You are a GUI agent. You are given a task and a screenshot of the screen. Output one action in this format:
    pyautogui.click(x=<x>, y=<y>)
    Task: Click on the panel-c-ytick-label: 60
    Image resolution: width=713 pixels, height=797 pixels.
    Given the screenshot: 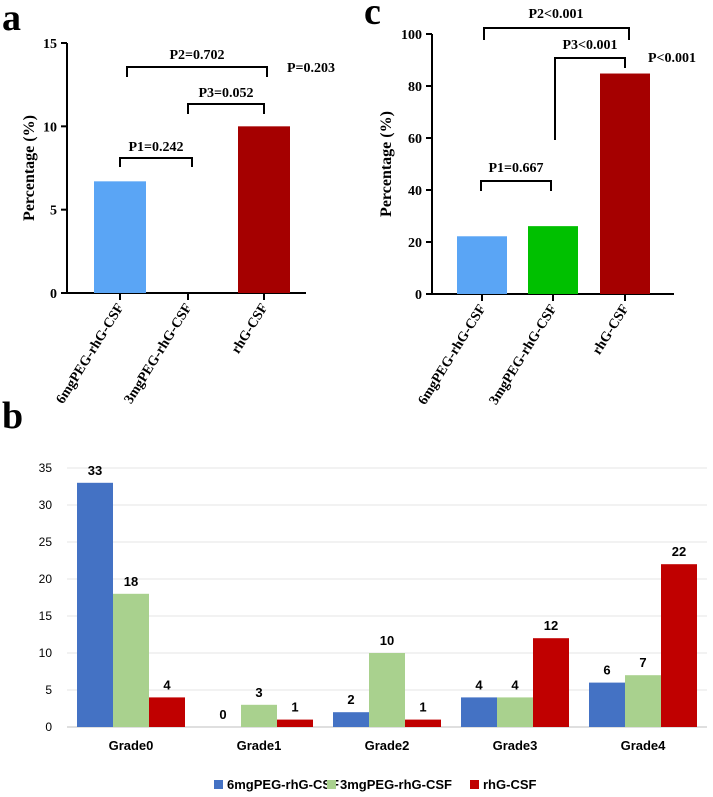 What is the action you would take?
    pyautogui.click(x=415, y=139)
    